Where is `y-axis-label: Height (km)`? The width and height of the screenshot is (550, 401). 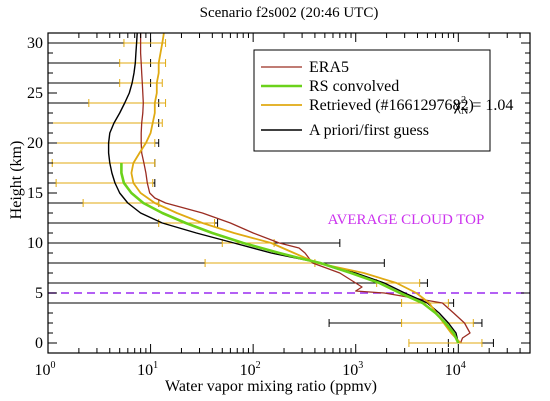 y-axis-label: Height (km) is located at coordinates (16, 180).